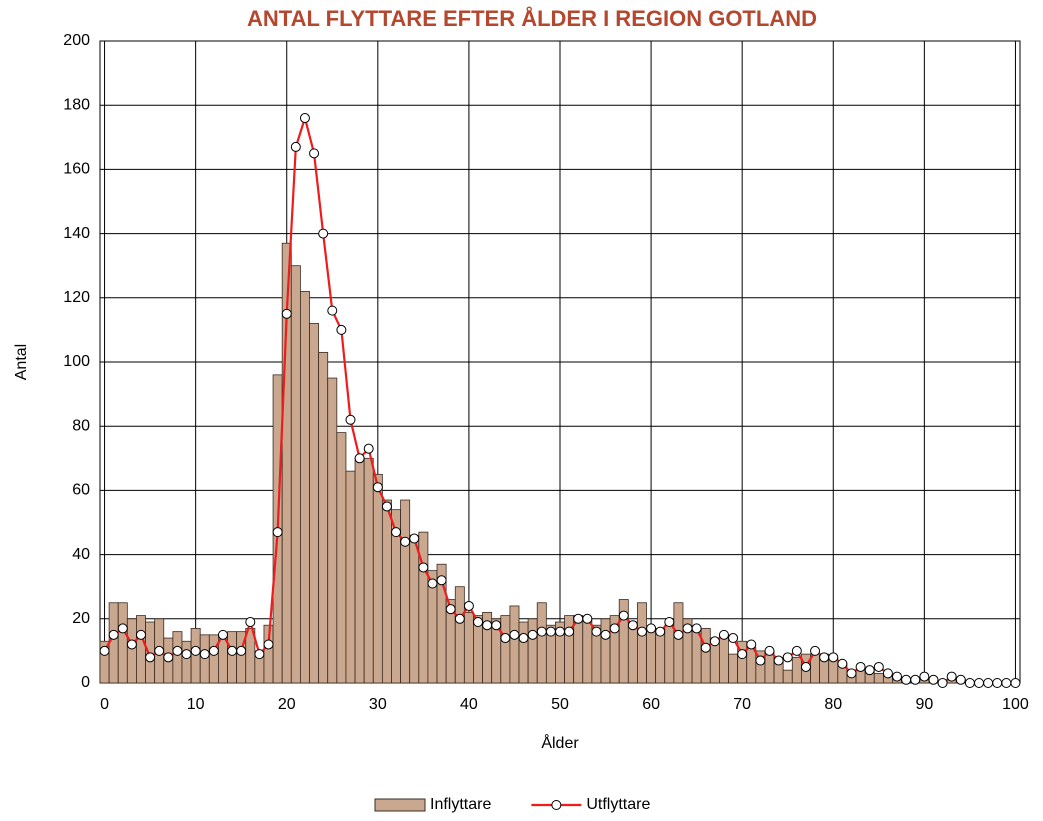 Image resolution: width=1043 pixels, height=821 pixels. Describe the element at coordinates (742, 704) in the screenshot. I see `x-tick-label: 70` at that location.